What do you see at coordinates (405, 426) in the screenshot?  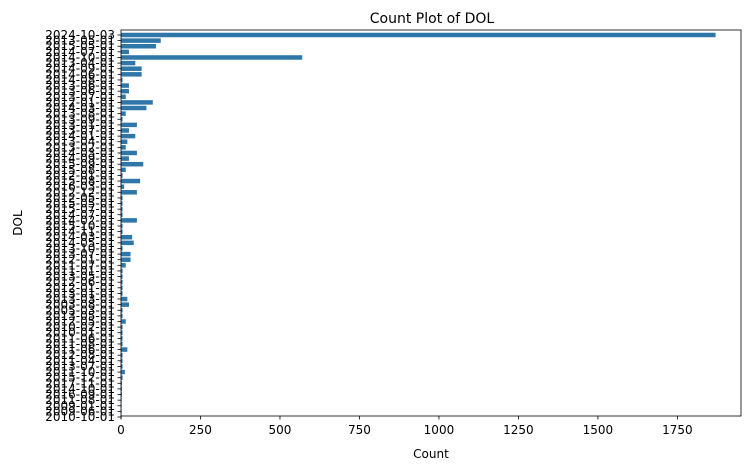 I see `x-axis-ticks: 0 250 500 750 1000 1250 1500 1750` at bounding box center [405, 426].